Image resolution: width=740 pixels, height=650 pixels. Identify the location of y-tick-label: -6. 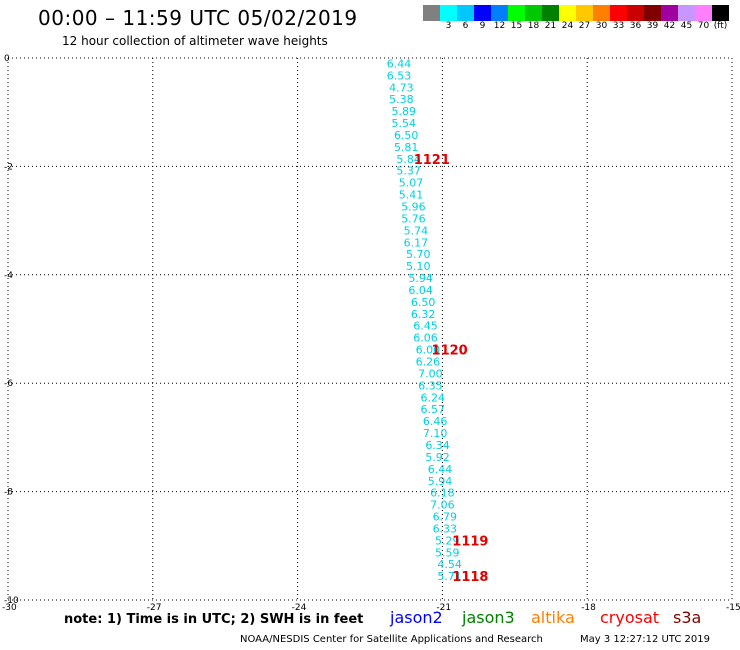
(8, 384).